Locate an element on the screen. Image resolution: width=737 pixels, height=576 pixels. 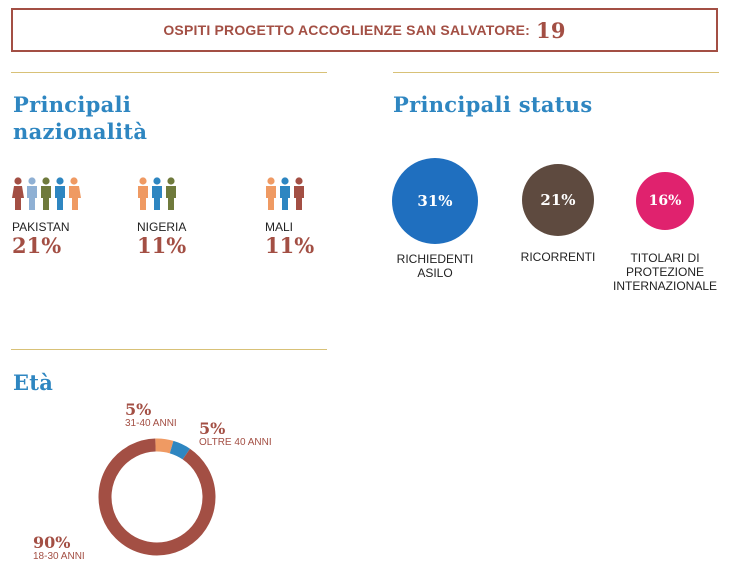
divider-age is located at coordinates (169, 349).